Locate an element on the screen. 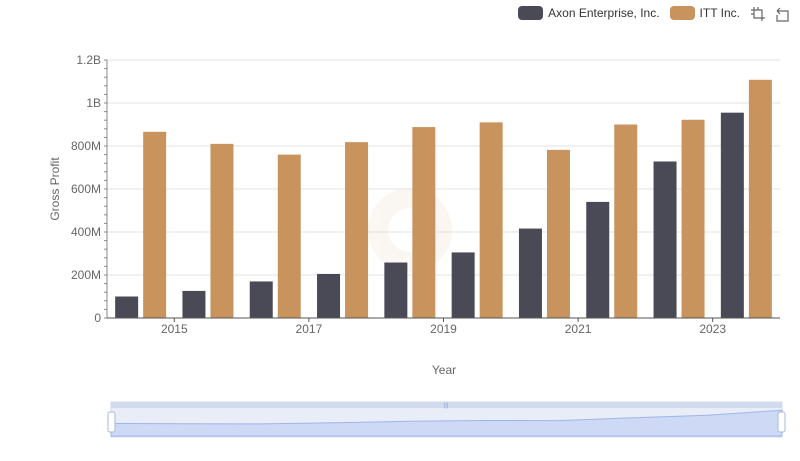  bar-axon-2015 is located at coordinates (194, 304).